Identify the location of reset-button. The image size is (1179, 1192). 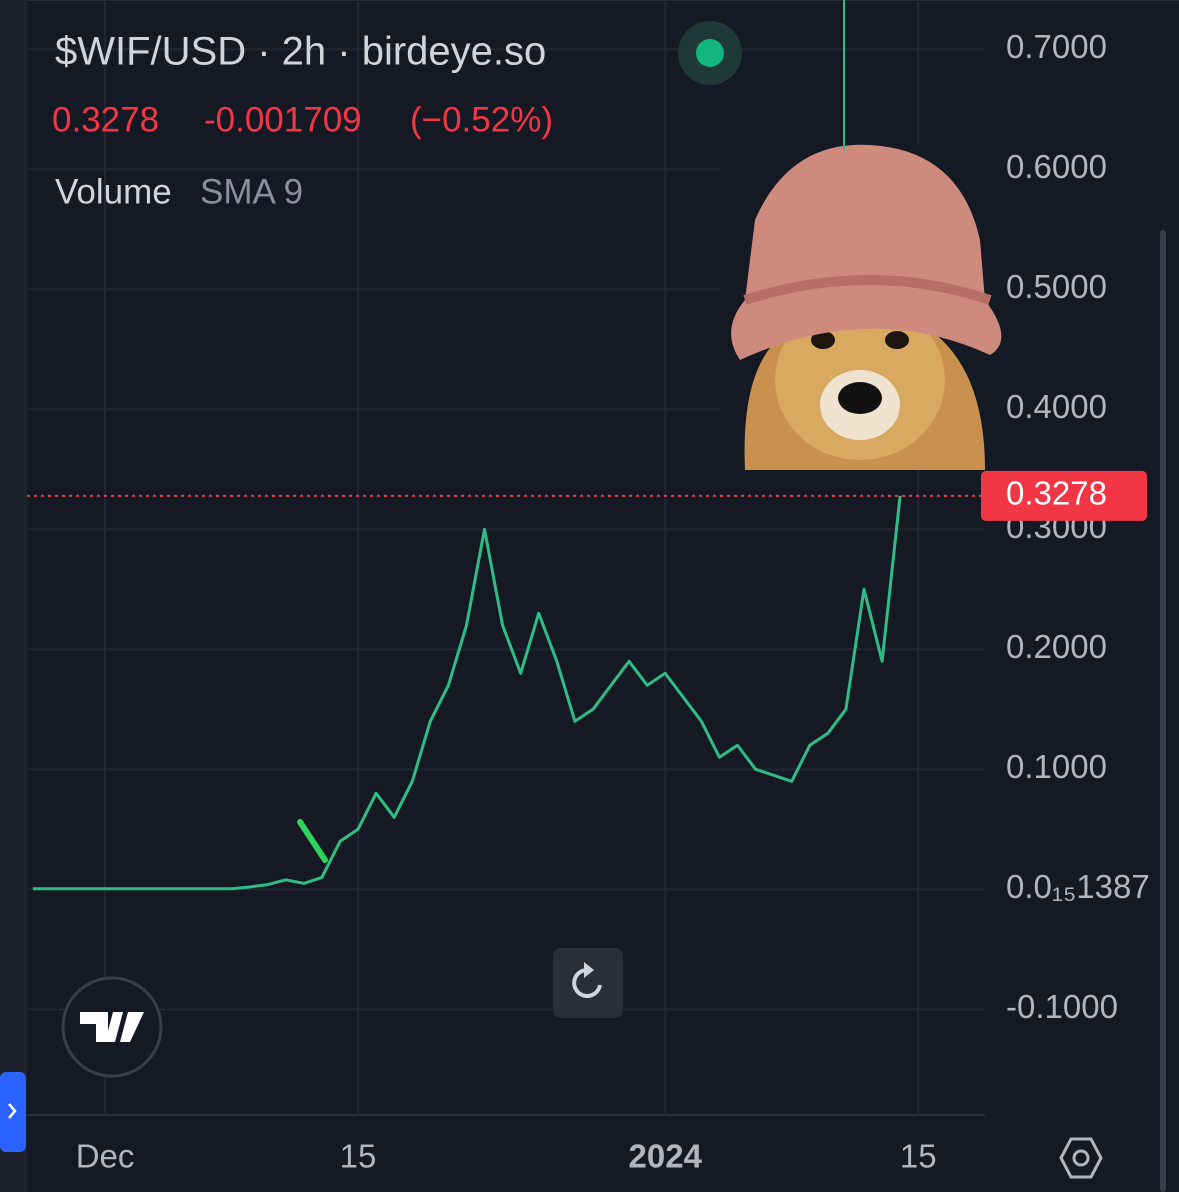
(588, 983).